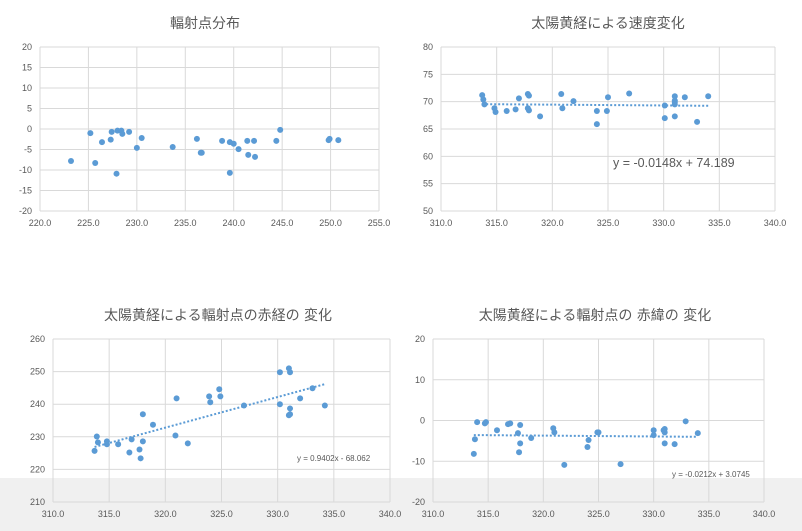 This screenshot has width=802, height=531. What do you see at coordinates (428, 184) in the screenshot?
I see `y-tick-label: 55` at bounding box center [428, 184].